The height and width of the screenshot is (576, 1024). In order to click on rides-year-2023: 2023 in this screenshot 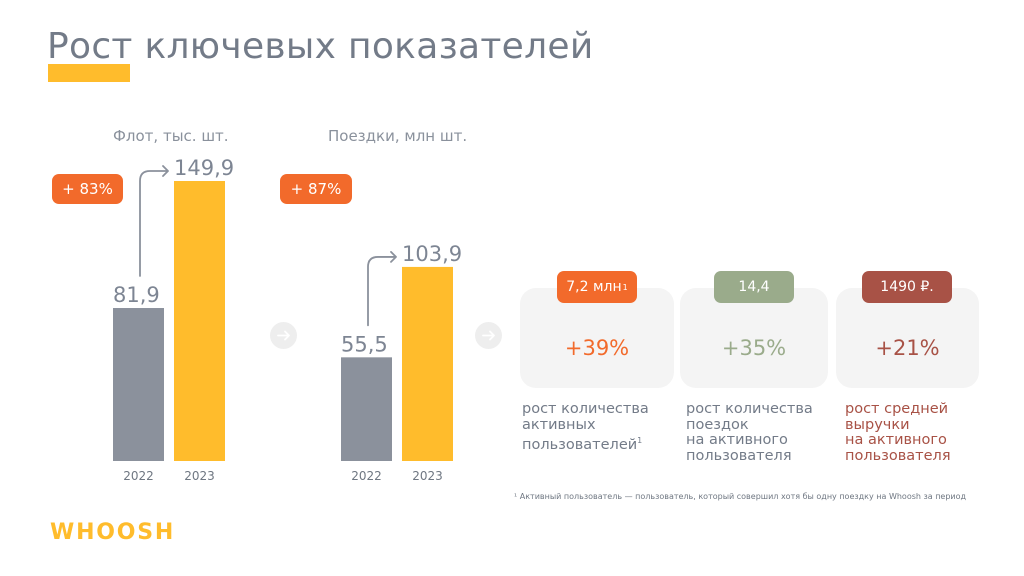, I will do `click(427, 476)`.